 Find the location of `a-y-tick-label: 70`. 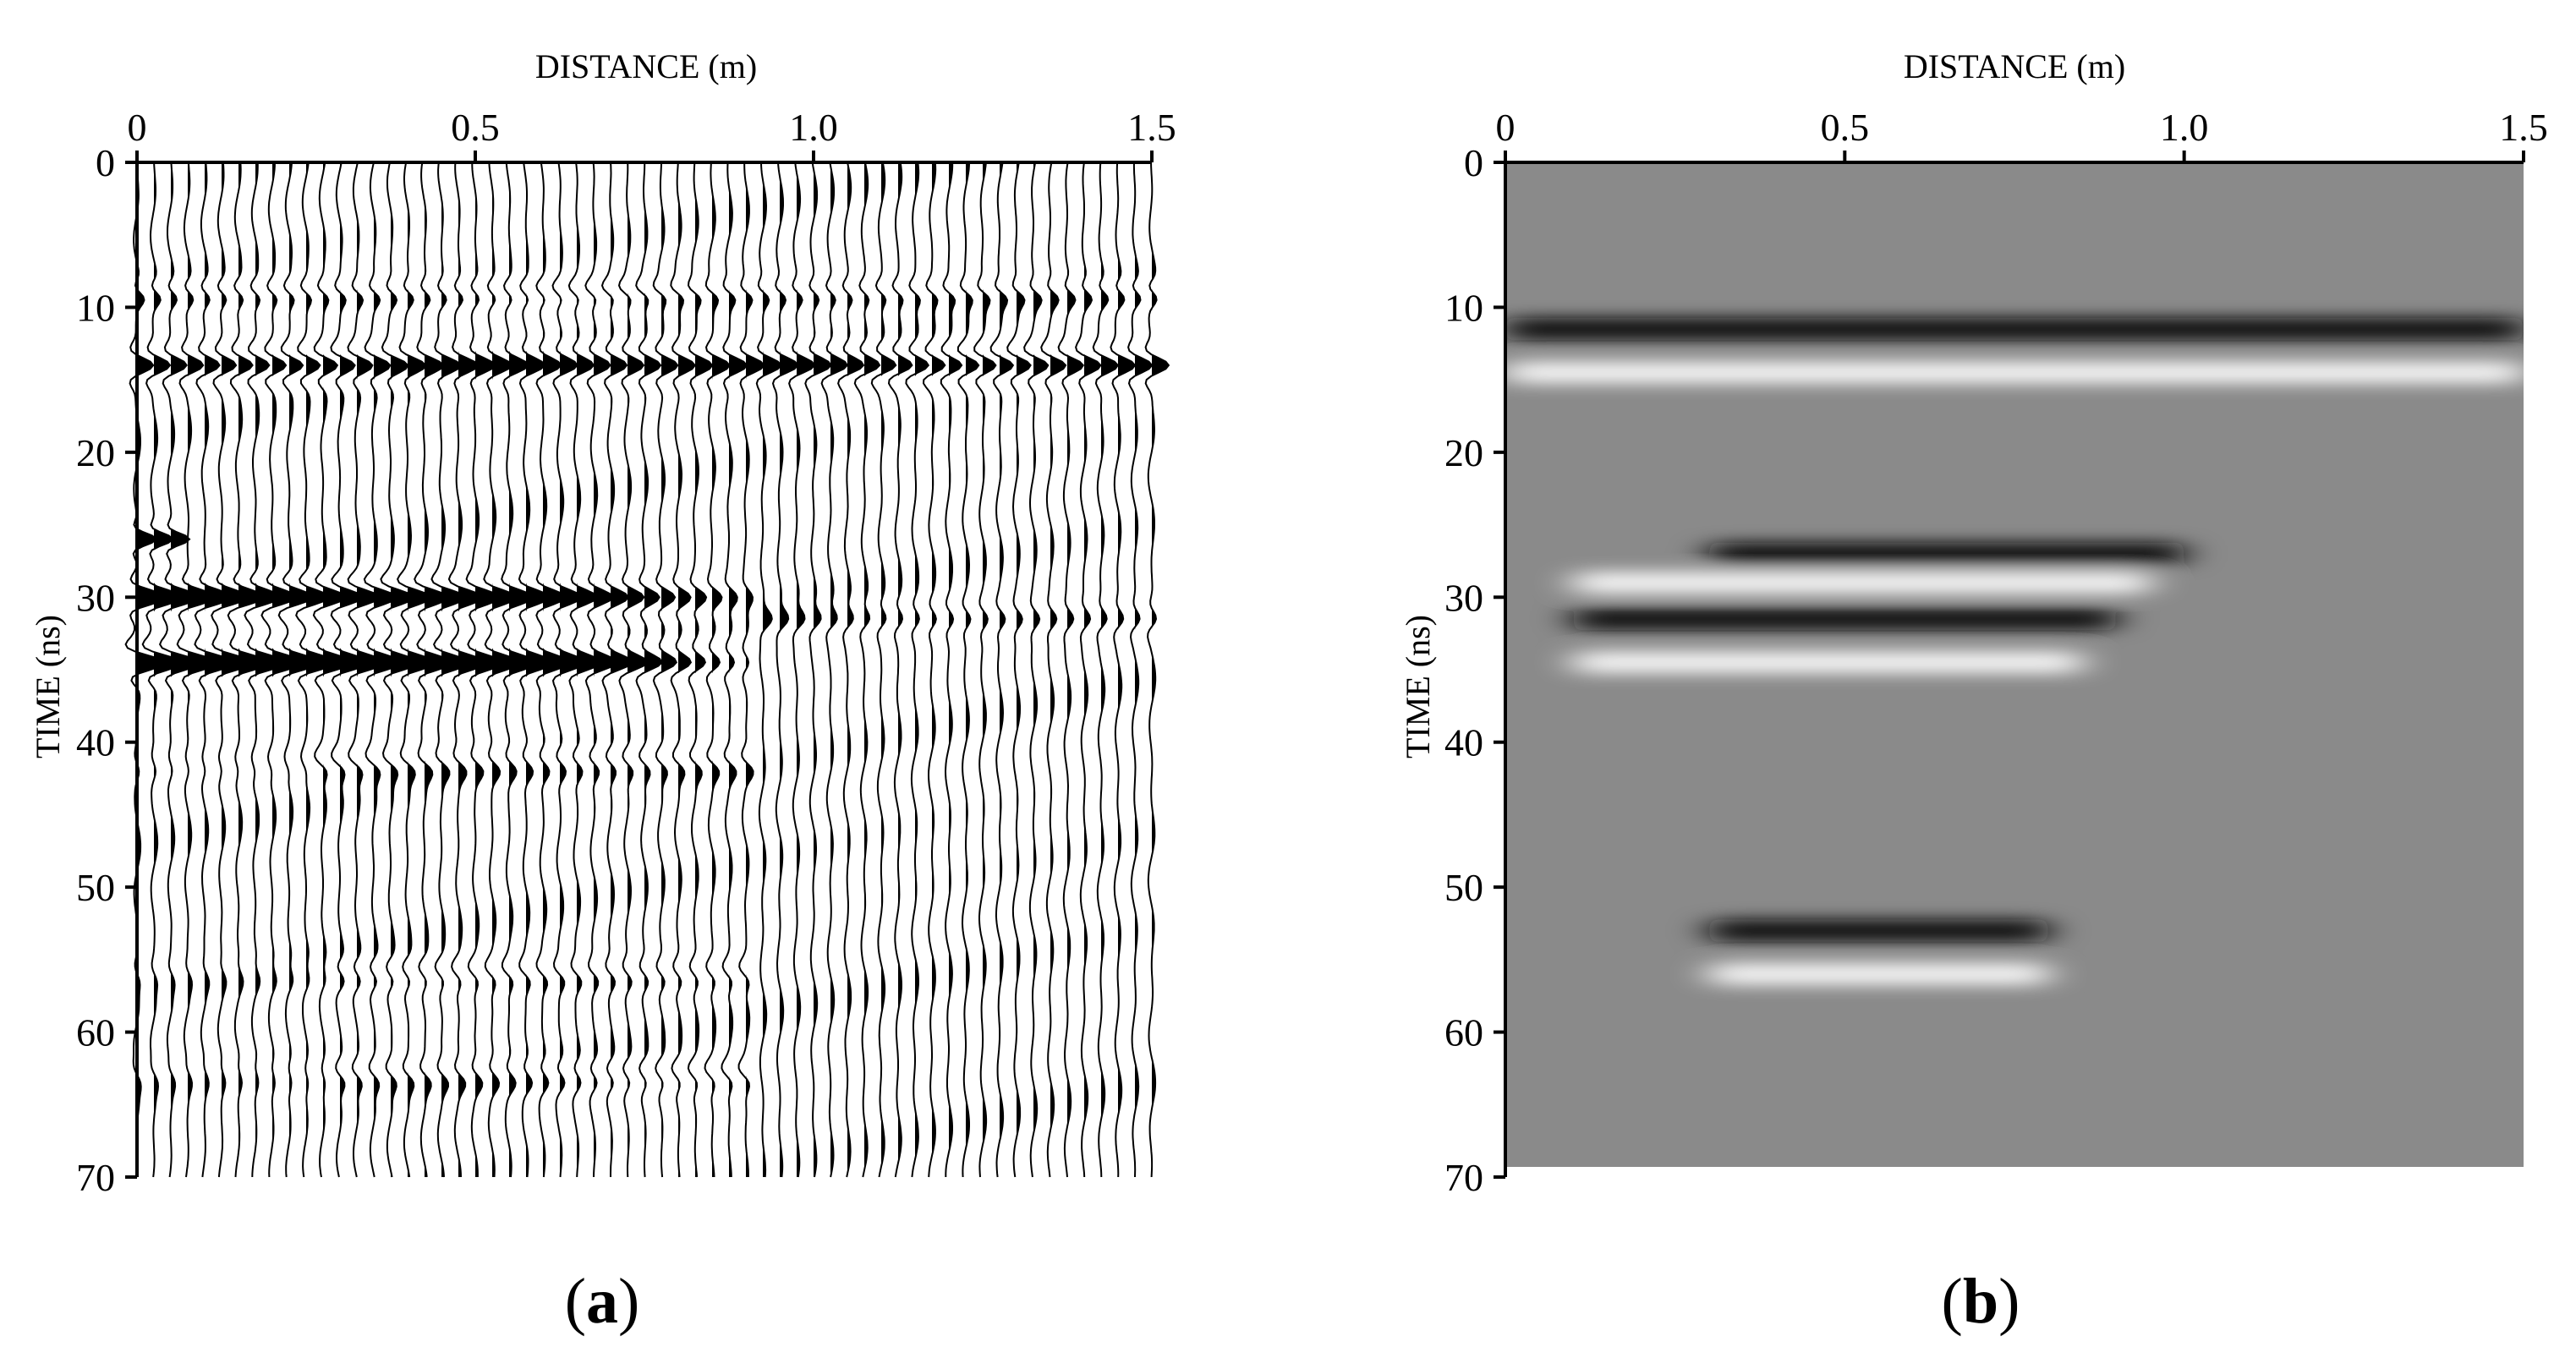

a-y-tick-label: 70 is located at coordinates (95, 1177).